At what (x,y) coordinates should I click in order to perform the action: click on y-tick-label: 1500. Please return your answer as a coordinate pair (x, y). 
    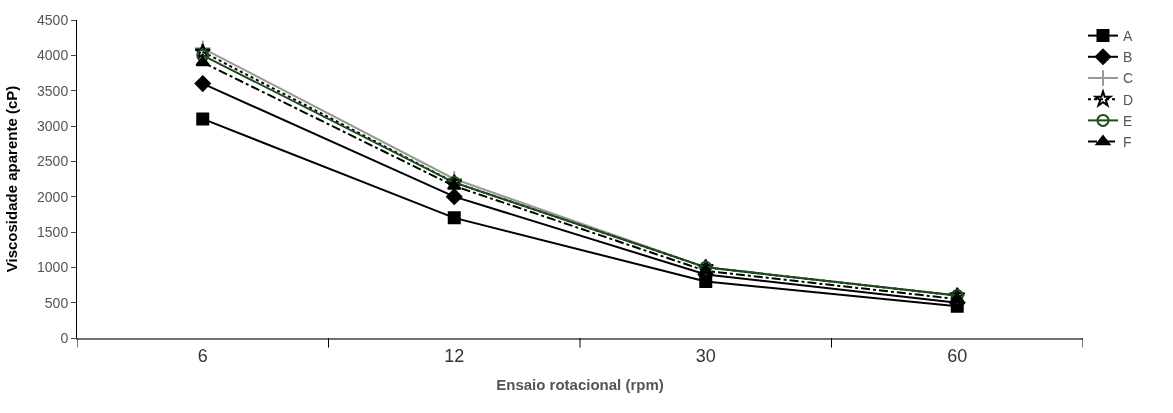
    Looking at the image, I should click on (53, 231).